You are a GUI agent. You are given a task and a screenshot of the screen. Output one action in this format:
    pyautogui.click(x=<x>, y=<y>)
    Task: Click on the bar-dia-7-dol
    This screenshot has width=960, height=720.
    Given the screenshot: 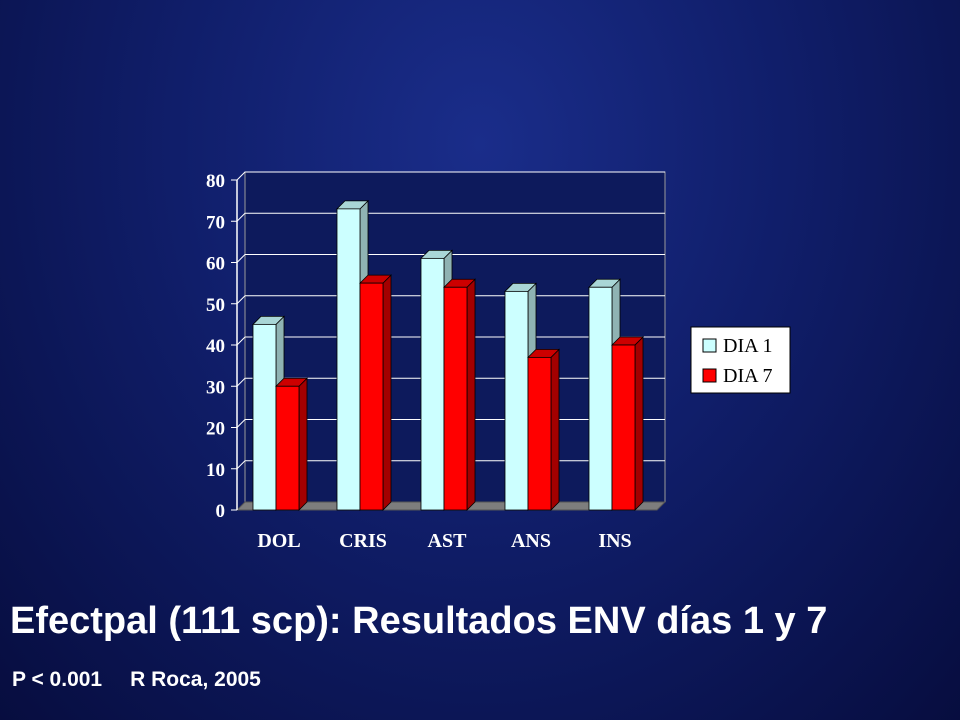 What is the action you would take?
    pyautogui.click(x=291, y=444)
    